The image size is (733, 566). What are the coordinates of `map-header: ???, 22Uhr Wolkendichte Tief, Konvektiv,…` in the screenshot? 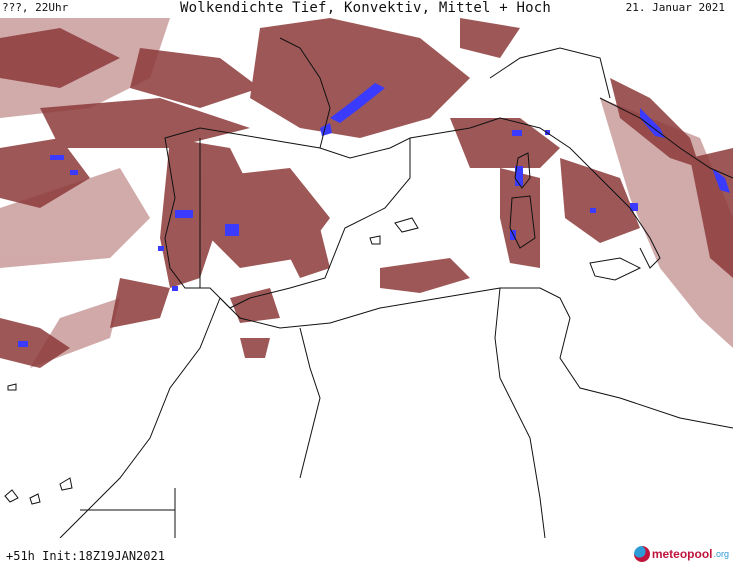 It's located at (366, 9).